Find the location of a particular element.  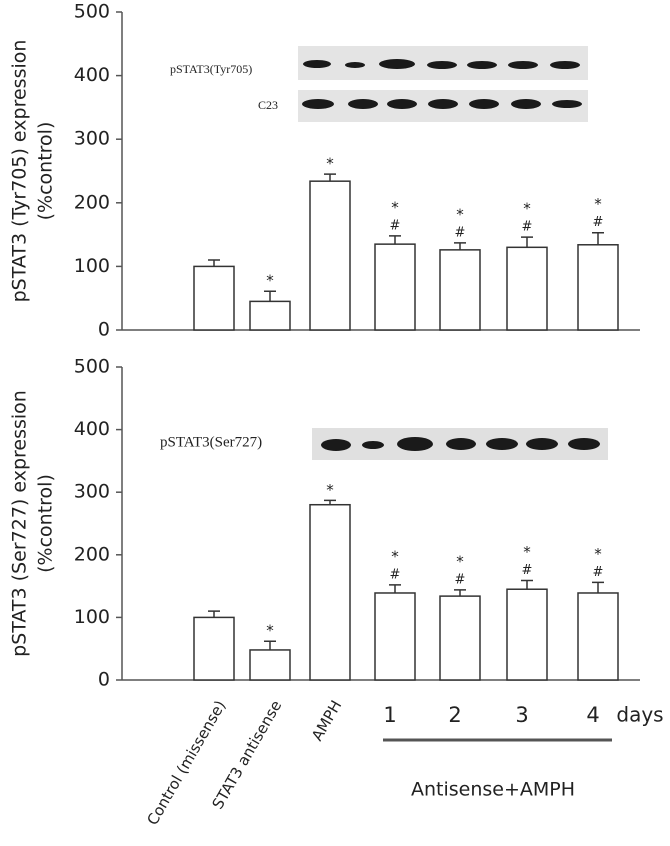

y-axis-label: pSTAT3 (Tyr705) expression is located at coordinates (20, 171).